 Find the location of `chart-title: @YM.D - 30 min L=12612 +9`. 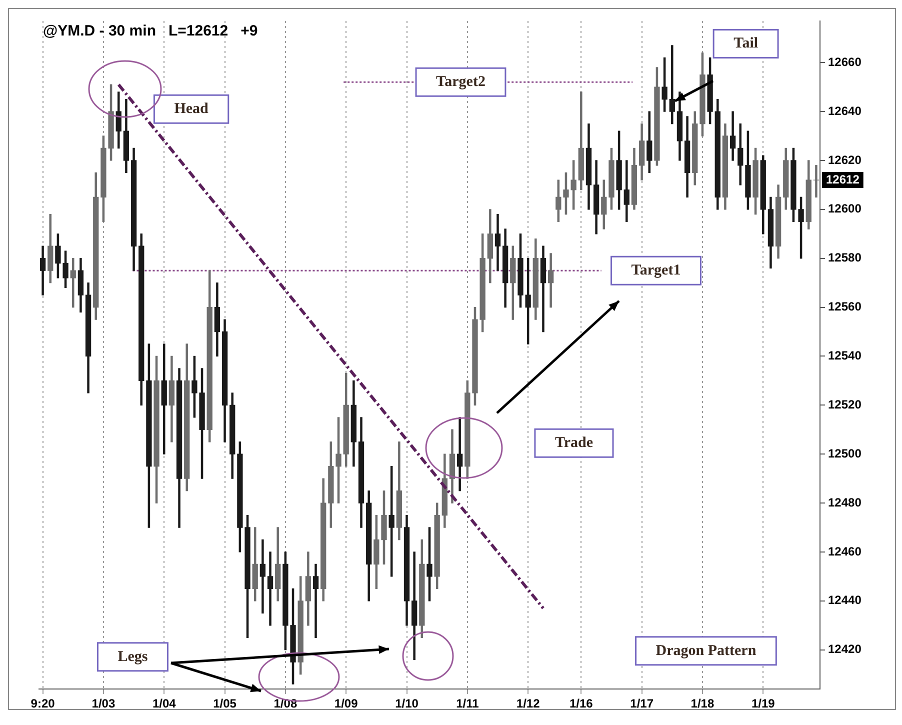

chart-title: @YM.D - 30 min L=12612 +9 is located at coordinates (150, 31).